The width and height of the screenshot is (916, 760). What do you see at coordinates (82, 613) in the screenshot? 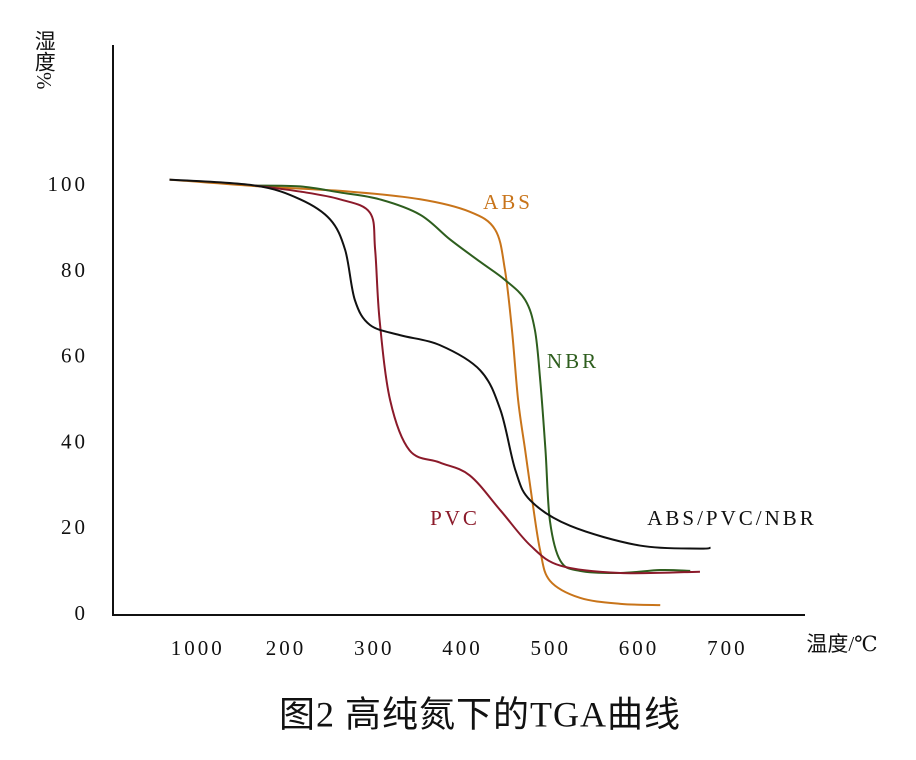
I see `y-tick-label: 0` at bounding box center [82, 613].